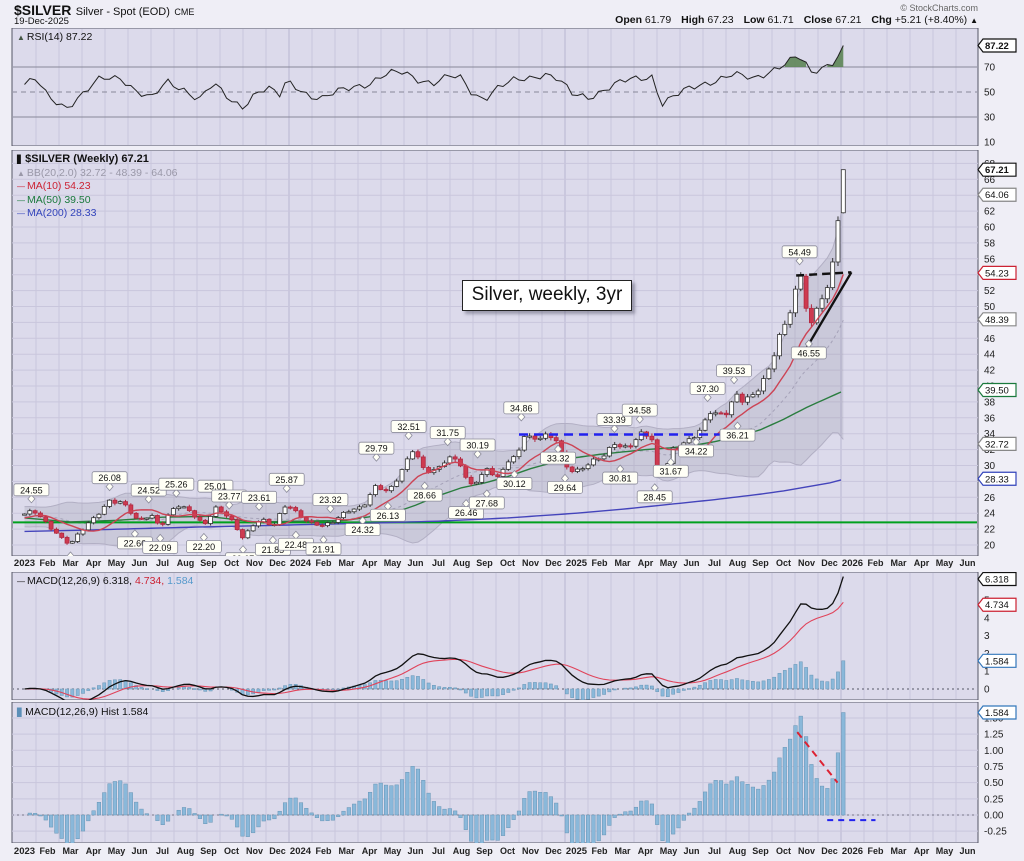  Describe the element at coordinates (300, 851) in the screenshot. I see `x-axis-label-2024-12: 2024` at that location.